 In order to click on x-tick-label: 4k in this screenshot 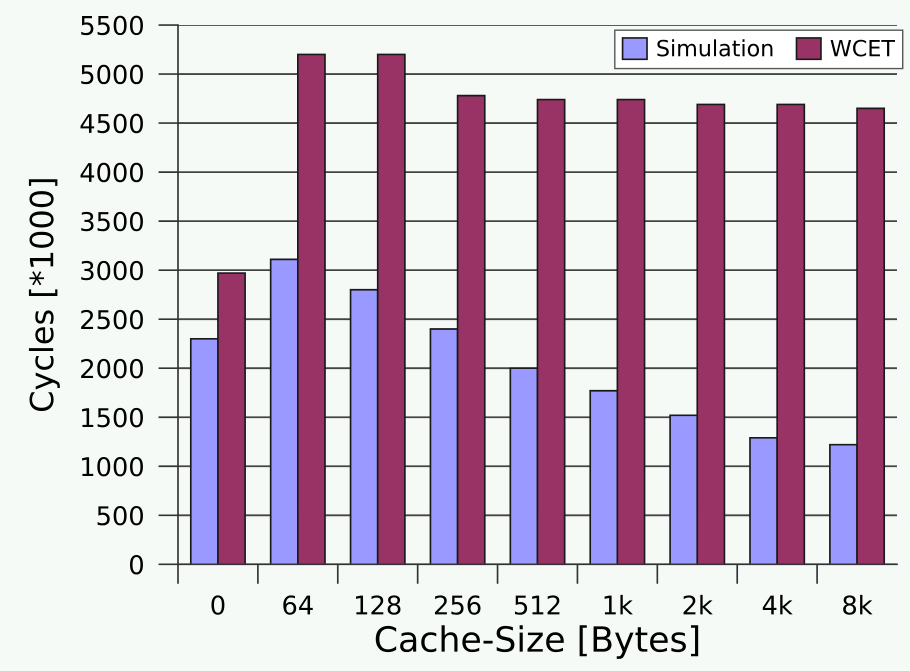, I will do `click(777, 604)`.